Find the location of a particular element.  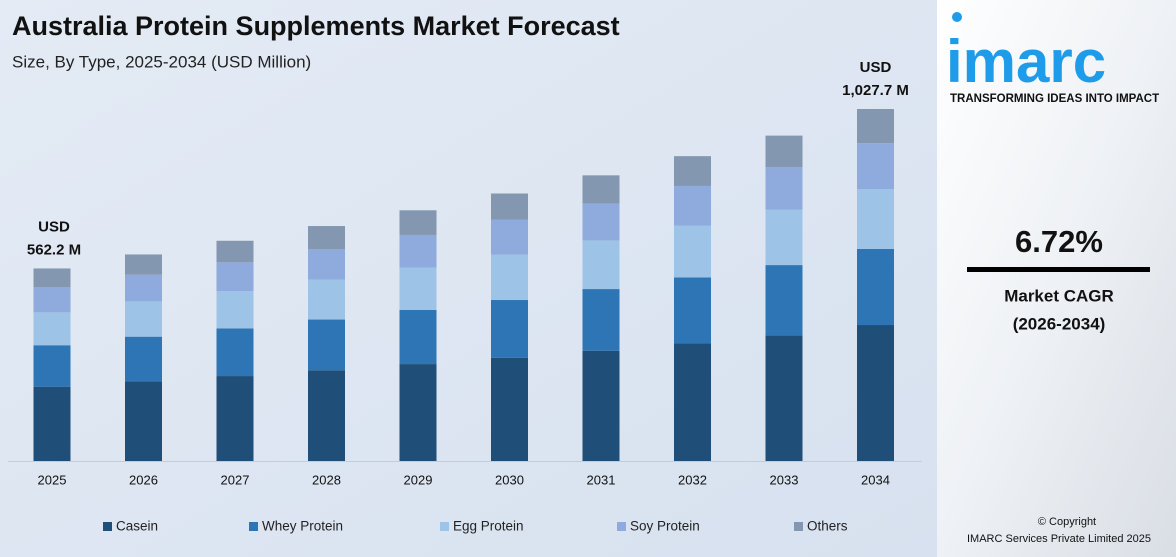

x-tick-label: 2033 is located at coordinates (784, 479).